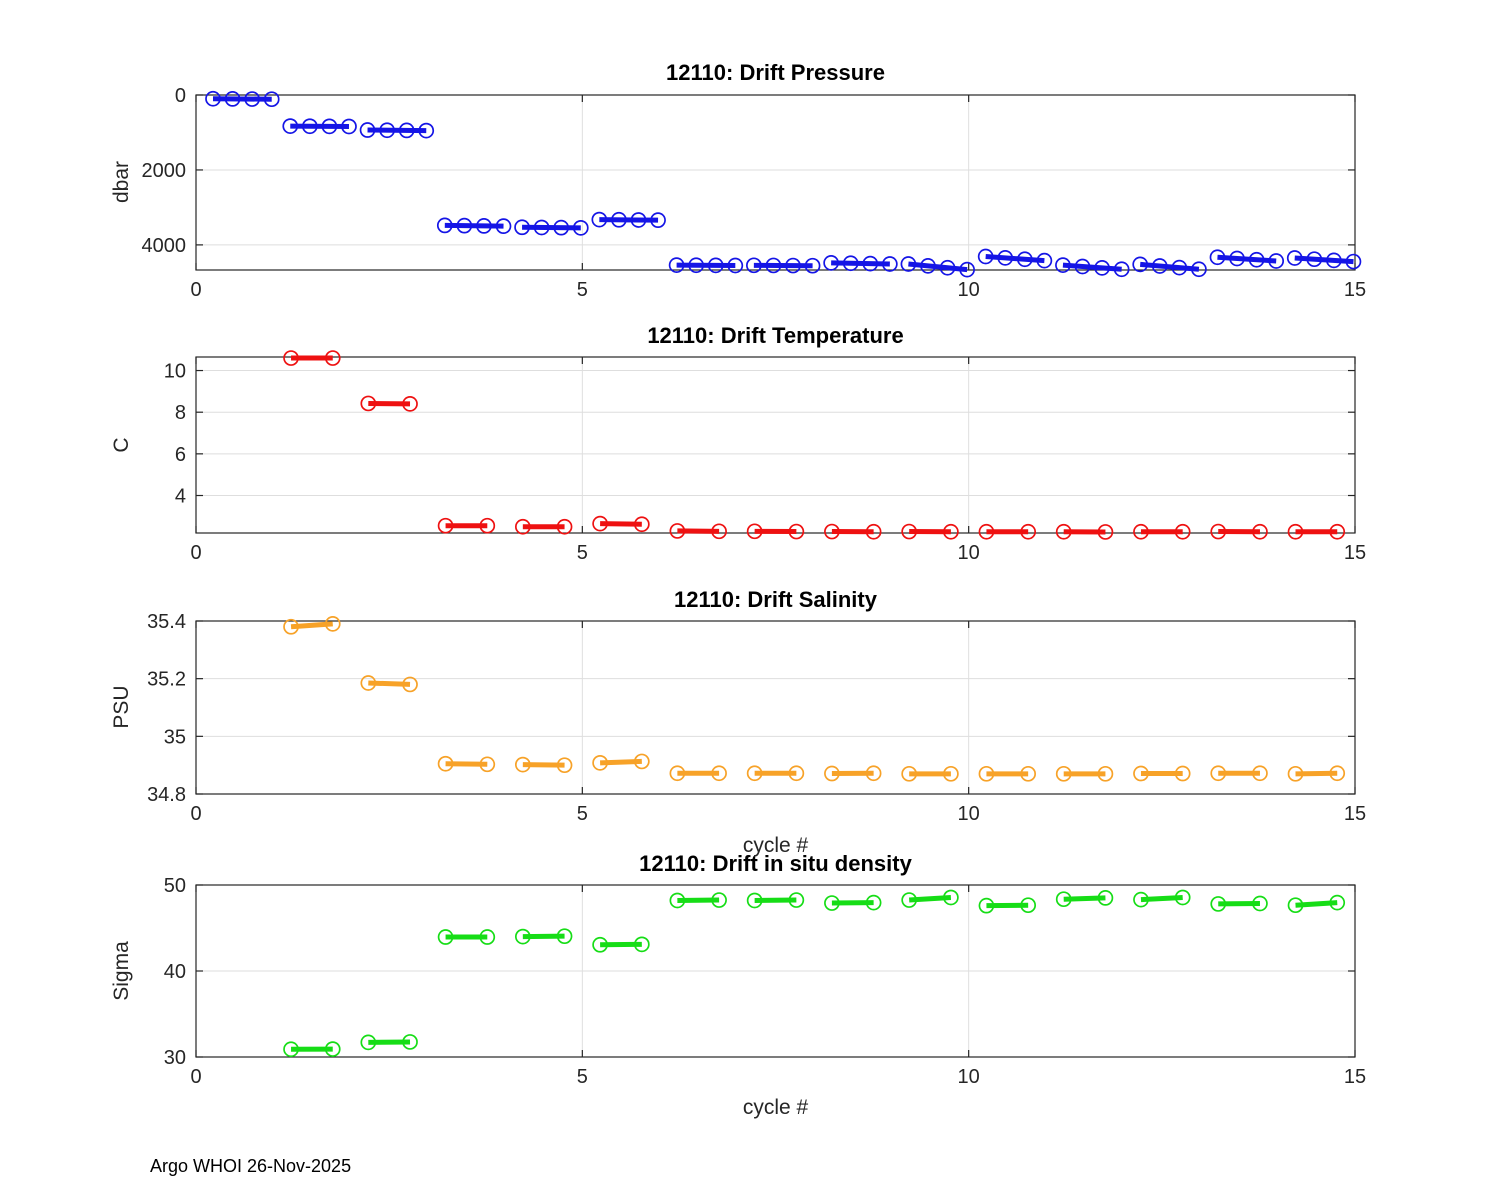 This screenshot has height=1200, width=1500. What do you see at coordinates (164, 246) in the screenshot?
I see `y-tick-label: 4000` at bounding box center [164, 246].